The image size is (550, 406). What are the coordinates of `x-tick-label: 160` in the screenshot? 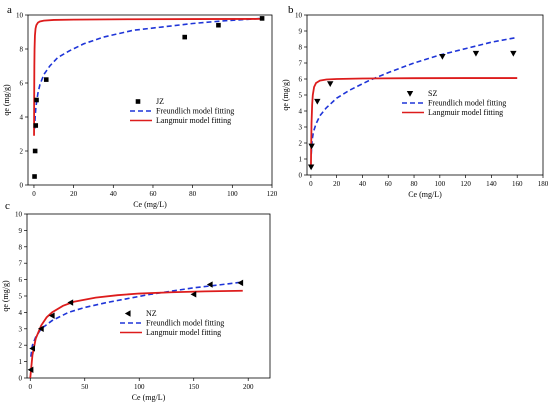 It's located at (517, 184).